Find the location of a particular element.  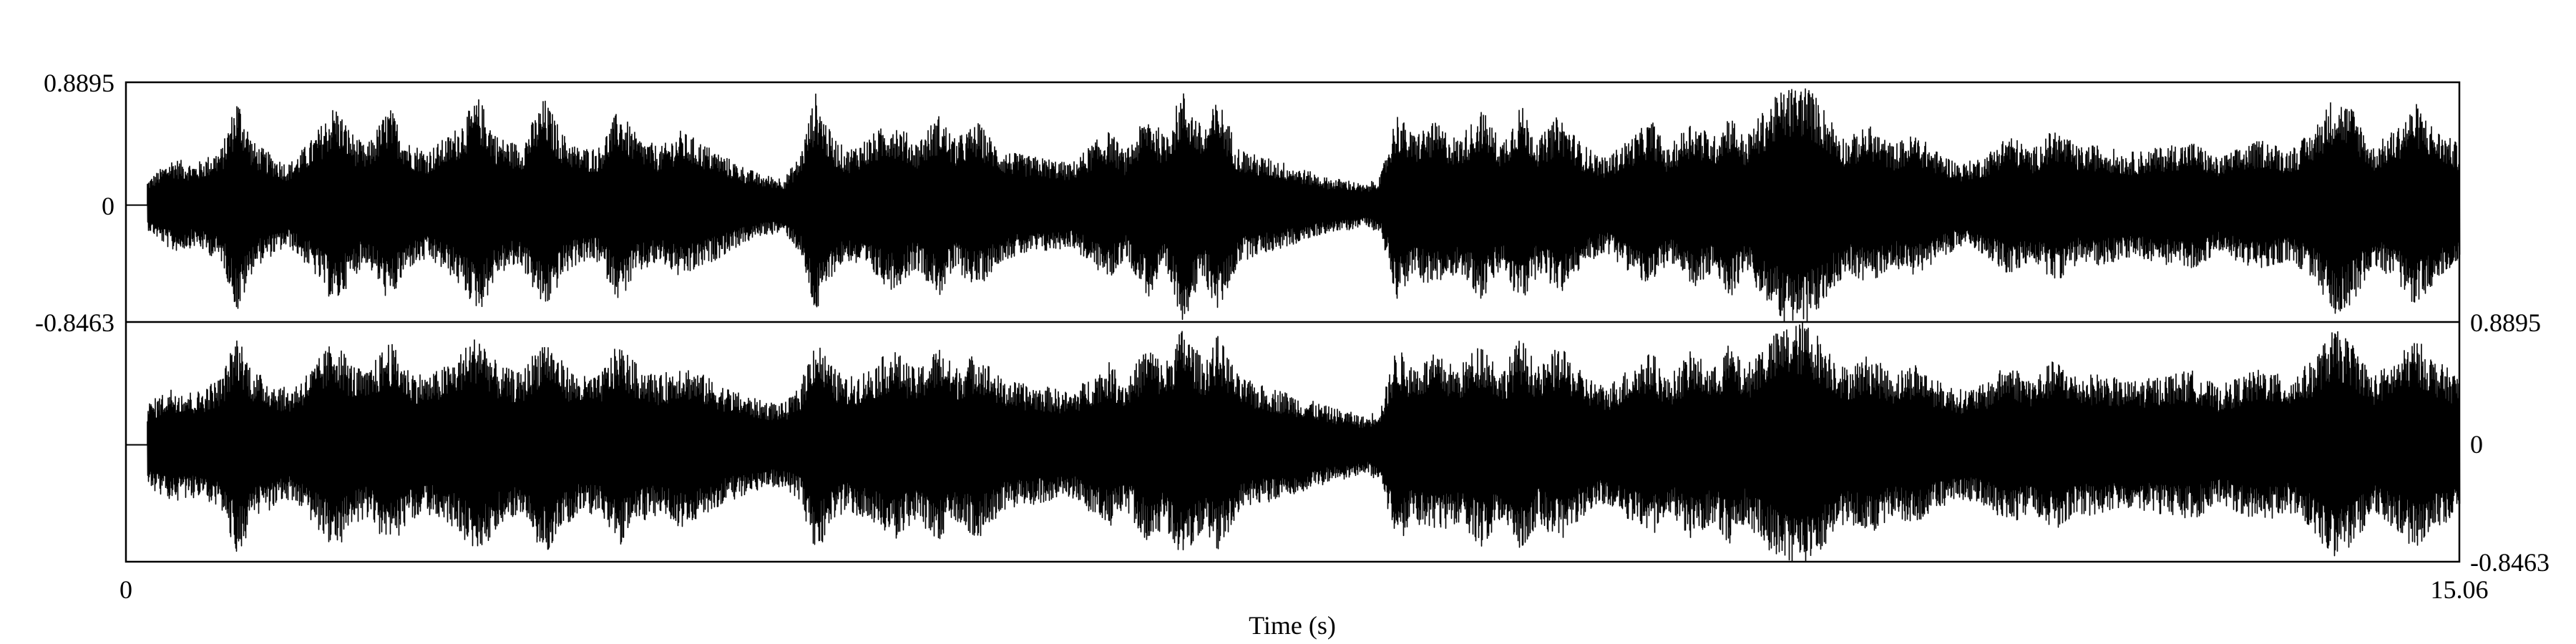

channel-2-ytick-max: 0.8895 is located at coordinates (2505, 322).